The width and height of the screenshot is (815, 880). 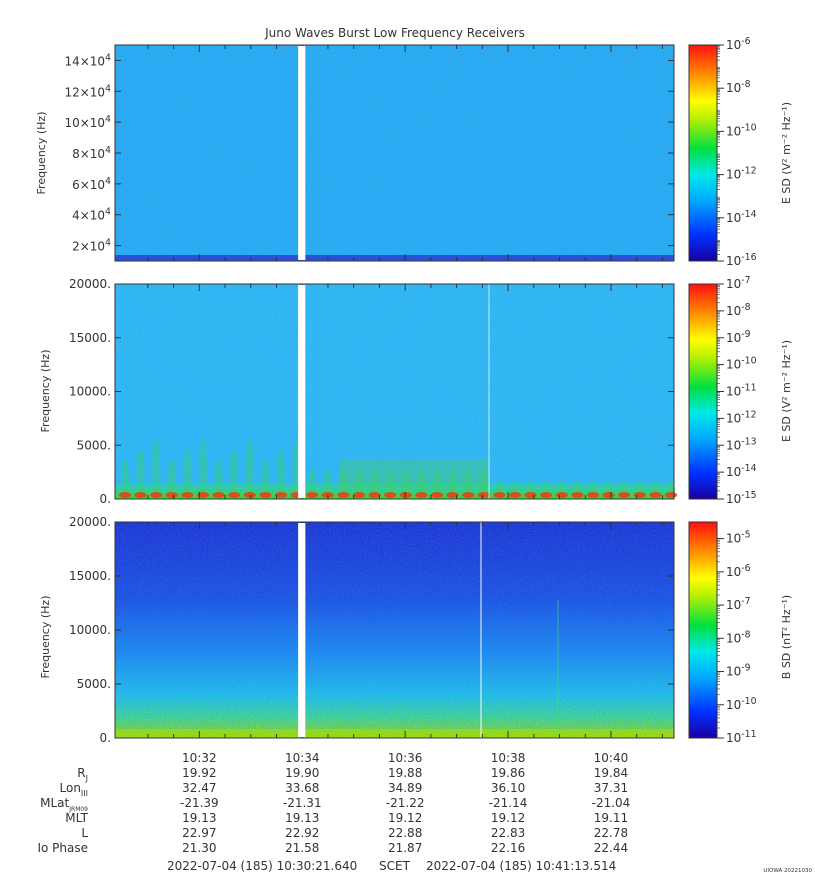 What do you see at coordinates (508, 833) in the screenshot?
I see `ephemeris-value: 22.83` at bounding box center [508, 833].